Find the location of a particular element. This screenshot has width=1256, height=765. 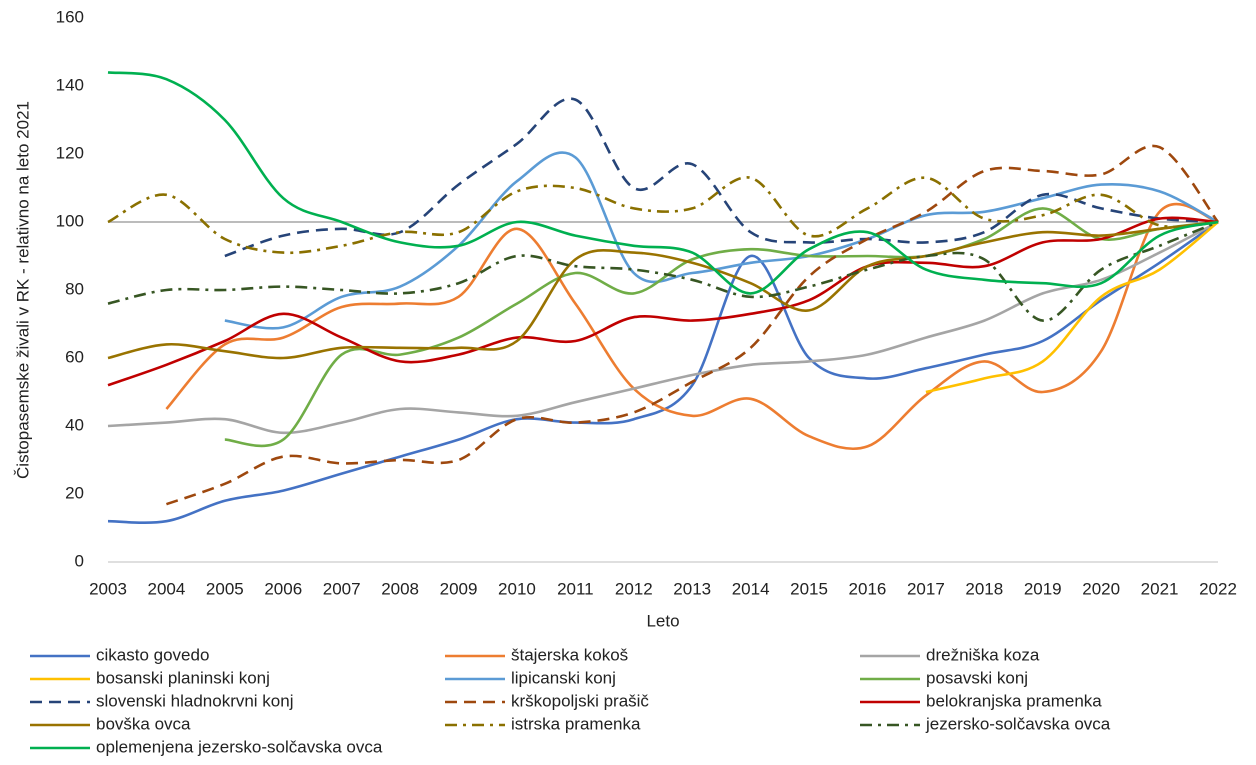

legend-label: jezersko-solčavska ovca is located at coordinates (1018, 723).